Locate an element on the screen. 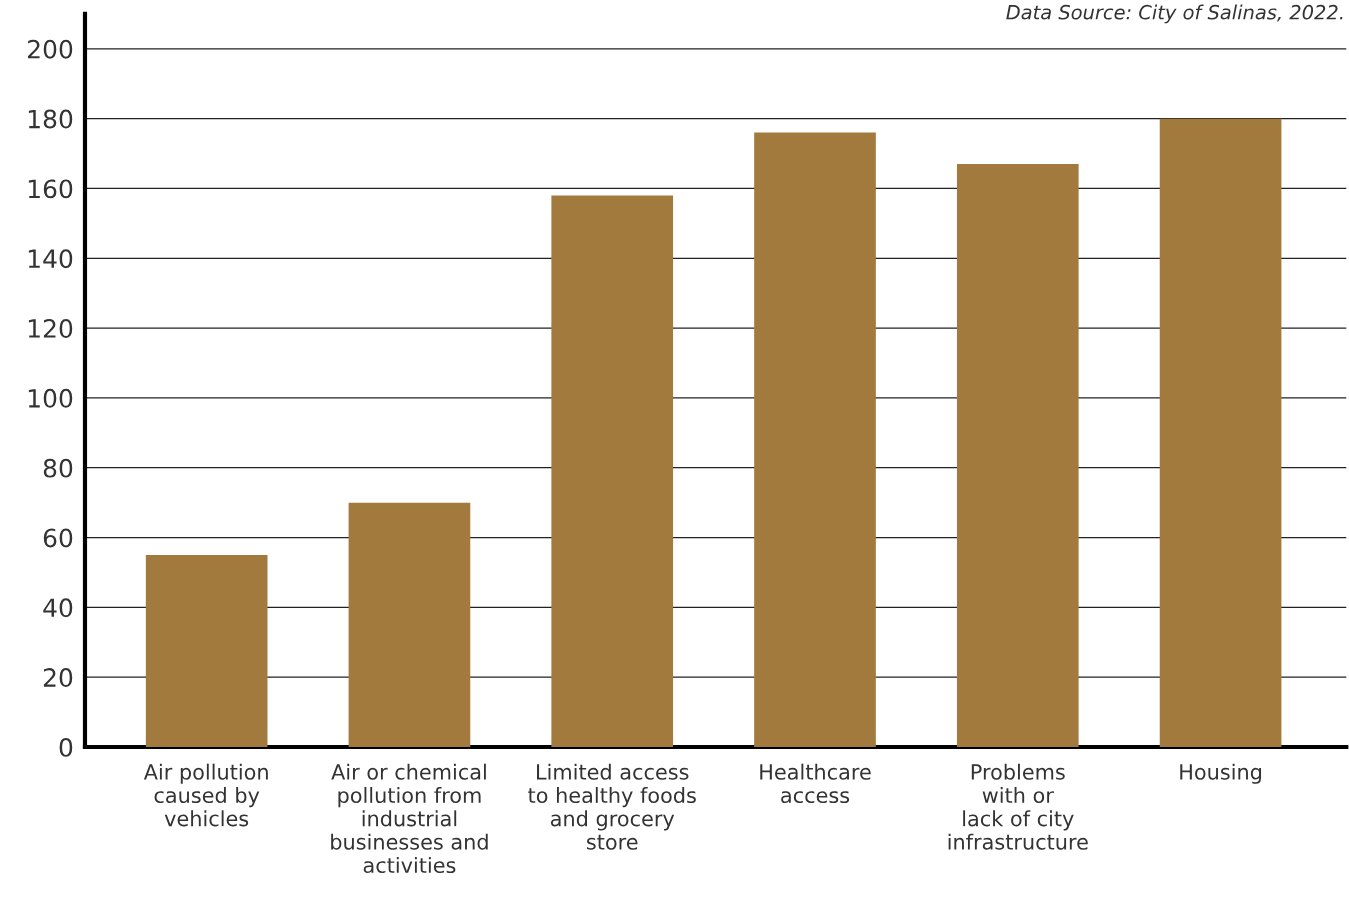  x-tick-label: Air pollution caused by vehicles is located at coordinates (205, 795).